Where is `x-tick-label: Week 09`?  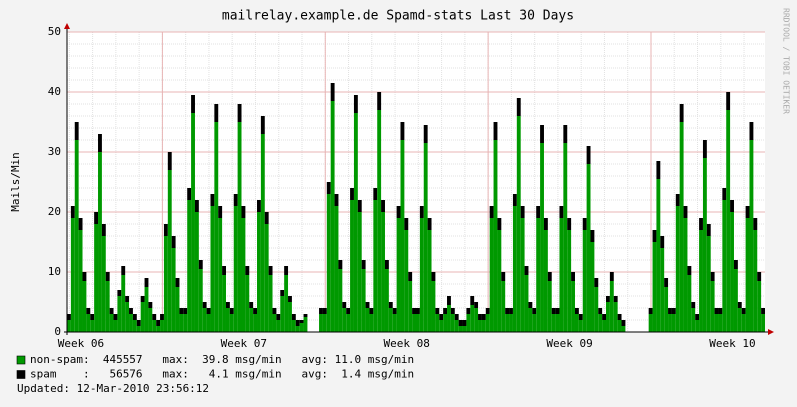
x-tick-label: Week 09 is located at coordinates (569, 343).